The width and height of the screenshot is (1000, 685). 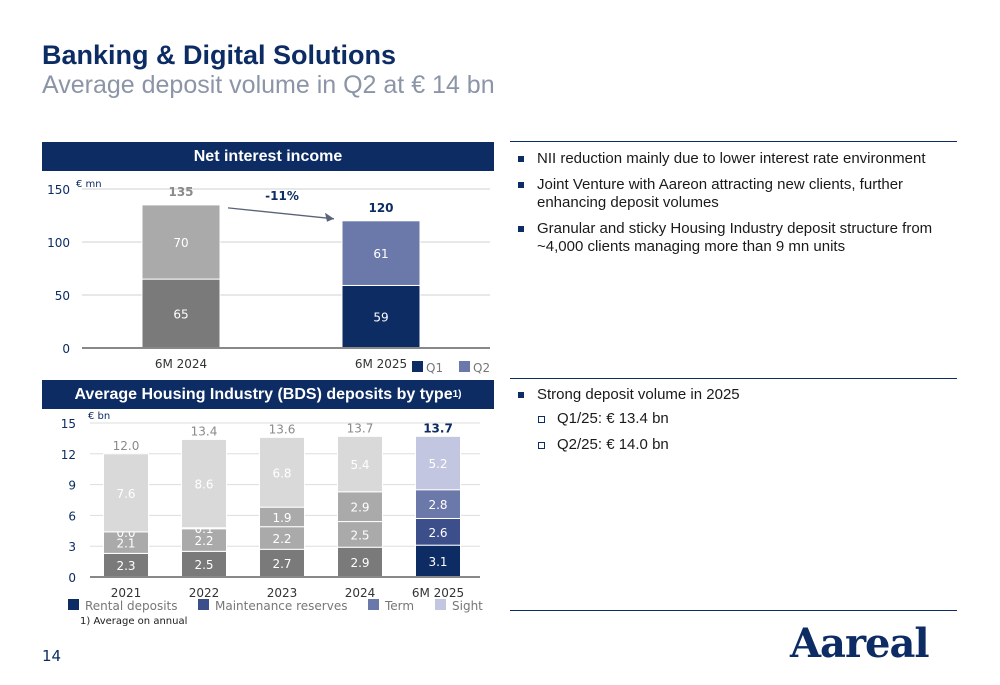 I want to click on bar-value-label: 2.2, so click(x=281, y=539).